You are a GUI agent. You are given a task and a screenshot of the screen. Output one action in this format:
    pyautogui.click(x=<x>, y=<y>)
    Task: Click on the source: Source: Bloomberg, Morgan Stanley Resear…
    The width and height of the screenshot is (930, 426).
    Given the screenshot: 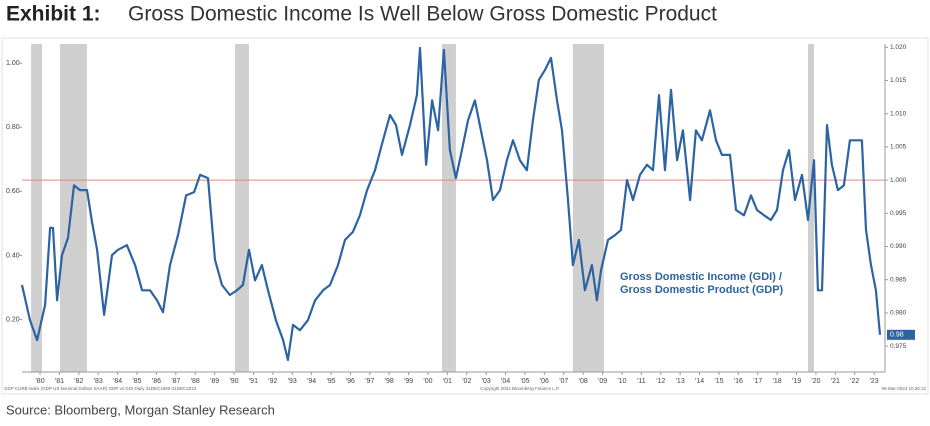 What is the action you would take?
    pyautogui.click(x=140, y=409)
    